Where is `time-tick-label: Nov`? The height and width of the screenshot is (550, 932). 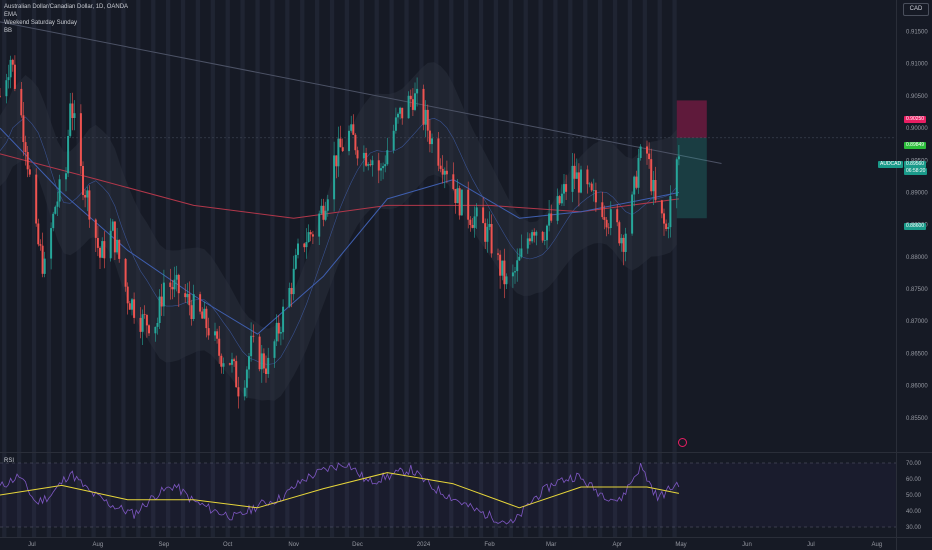
time-tick-label: Nov is located at coordinates (293, 545).